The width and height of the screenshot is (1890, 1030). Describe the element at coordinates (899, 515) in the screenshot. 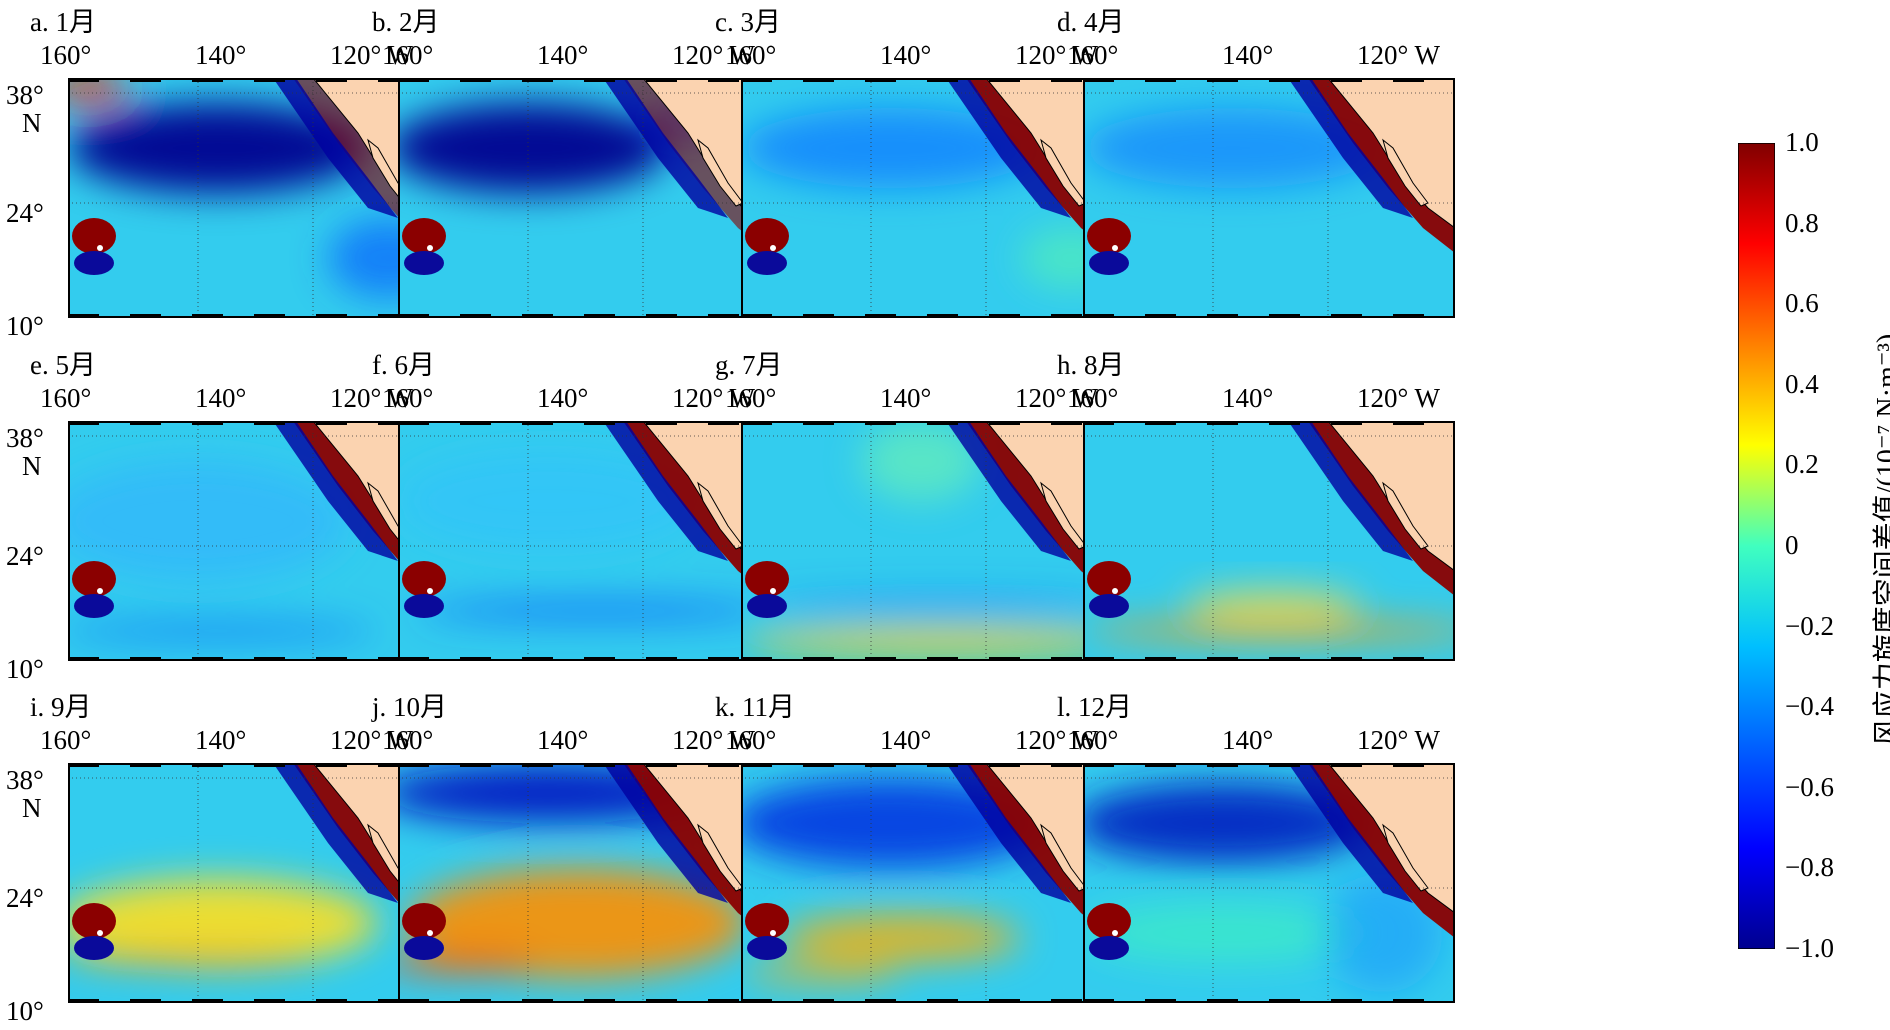

I see `panel-jul: g. 7月 160° 140° 120° W` at that location.